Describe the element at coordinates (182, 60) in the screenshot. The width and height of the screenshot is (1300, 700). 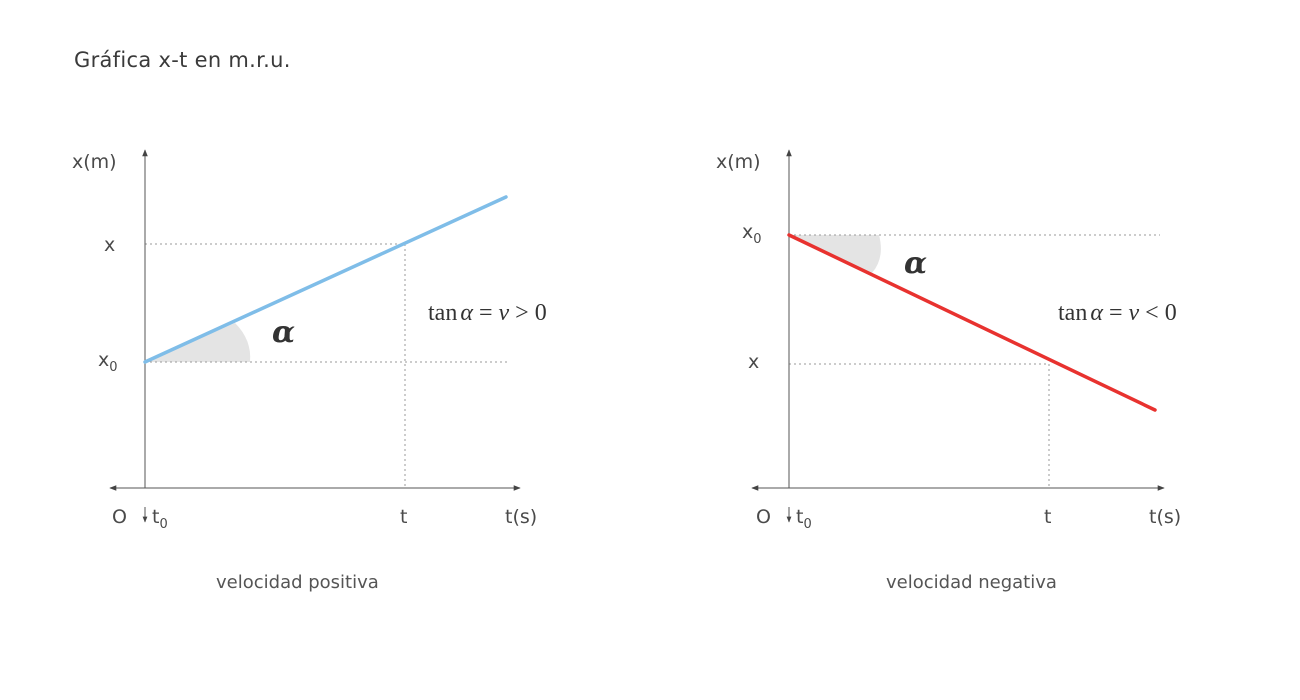
I see `page-title: Gráfica x-t en m.r.u.` at that location.